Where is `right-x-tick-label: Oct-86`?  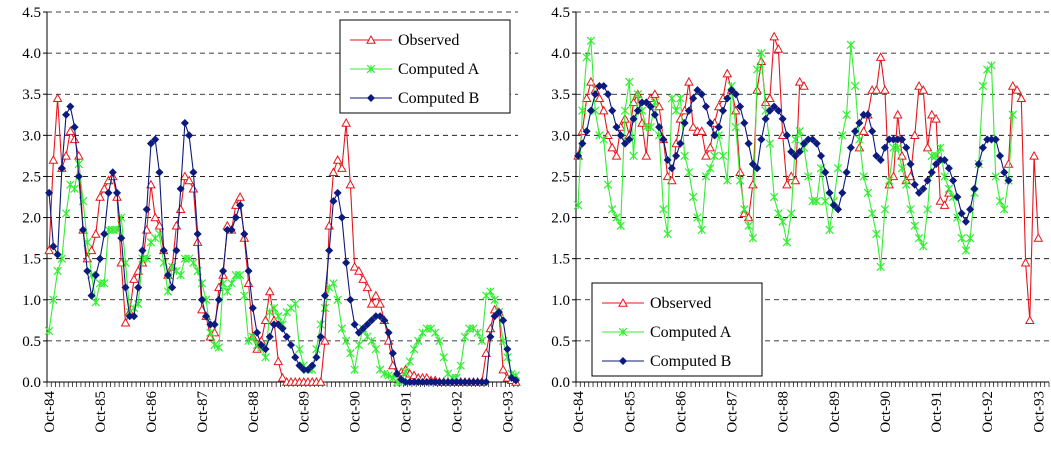
right-x-tick-label: Oct-86 is located at coordinates (681, 412).